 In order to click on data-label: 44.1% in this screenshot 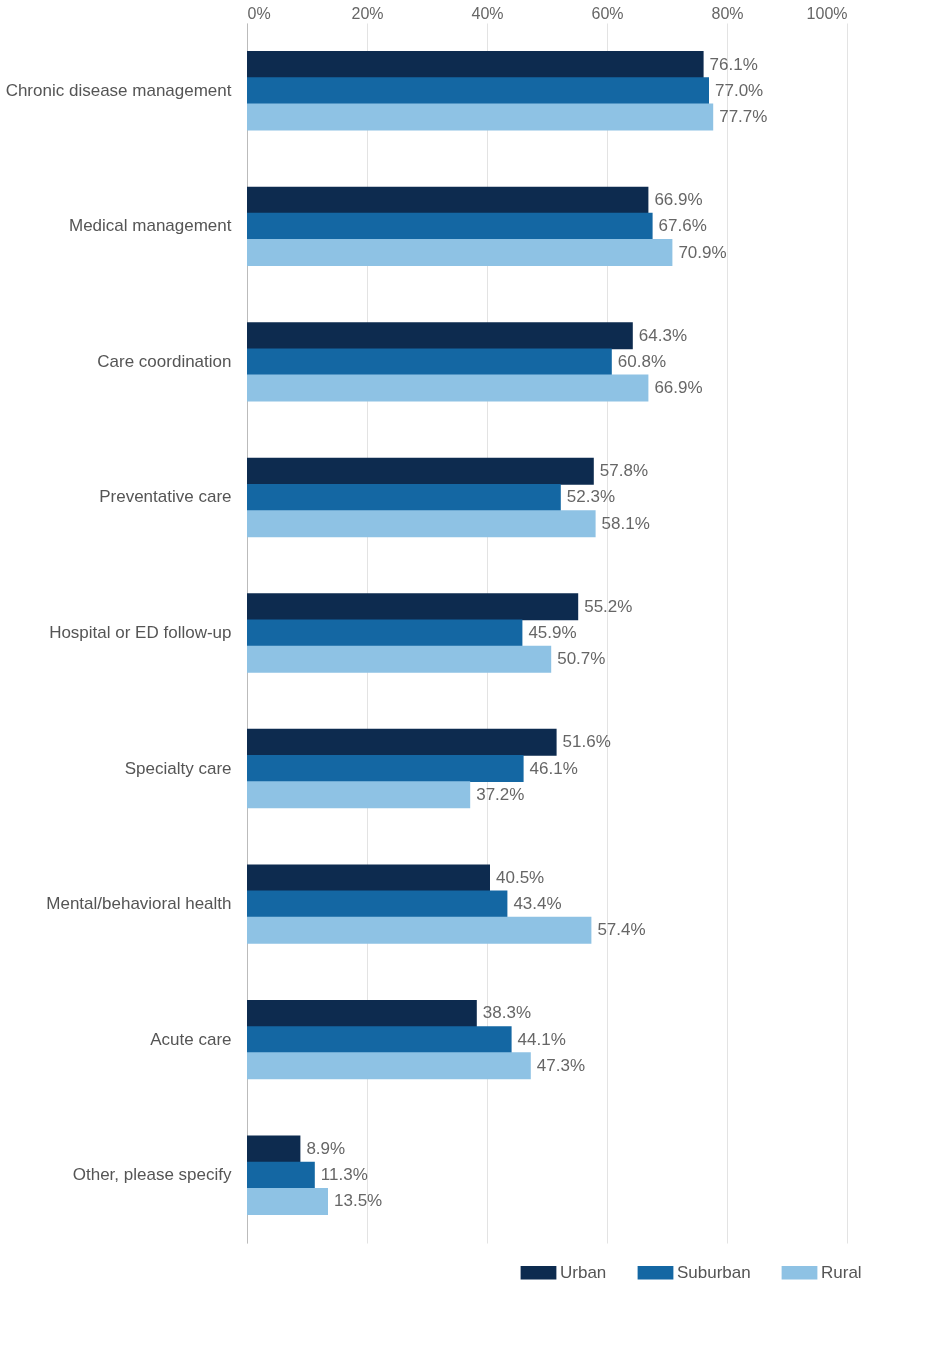, I will do `click(541, 1039)`.